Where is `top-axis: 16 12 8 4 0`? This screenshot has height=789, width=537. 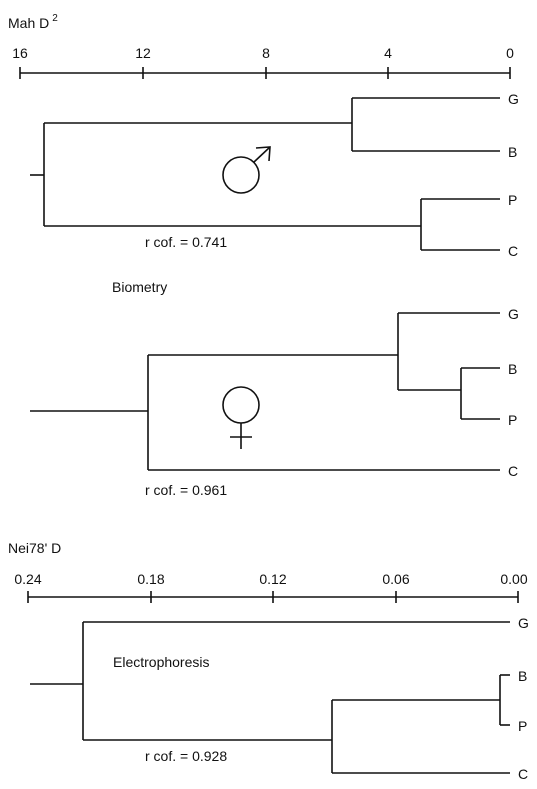 top-axis: 16 12 8 4 0 is located at coordinates (263, 62).